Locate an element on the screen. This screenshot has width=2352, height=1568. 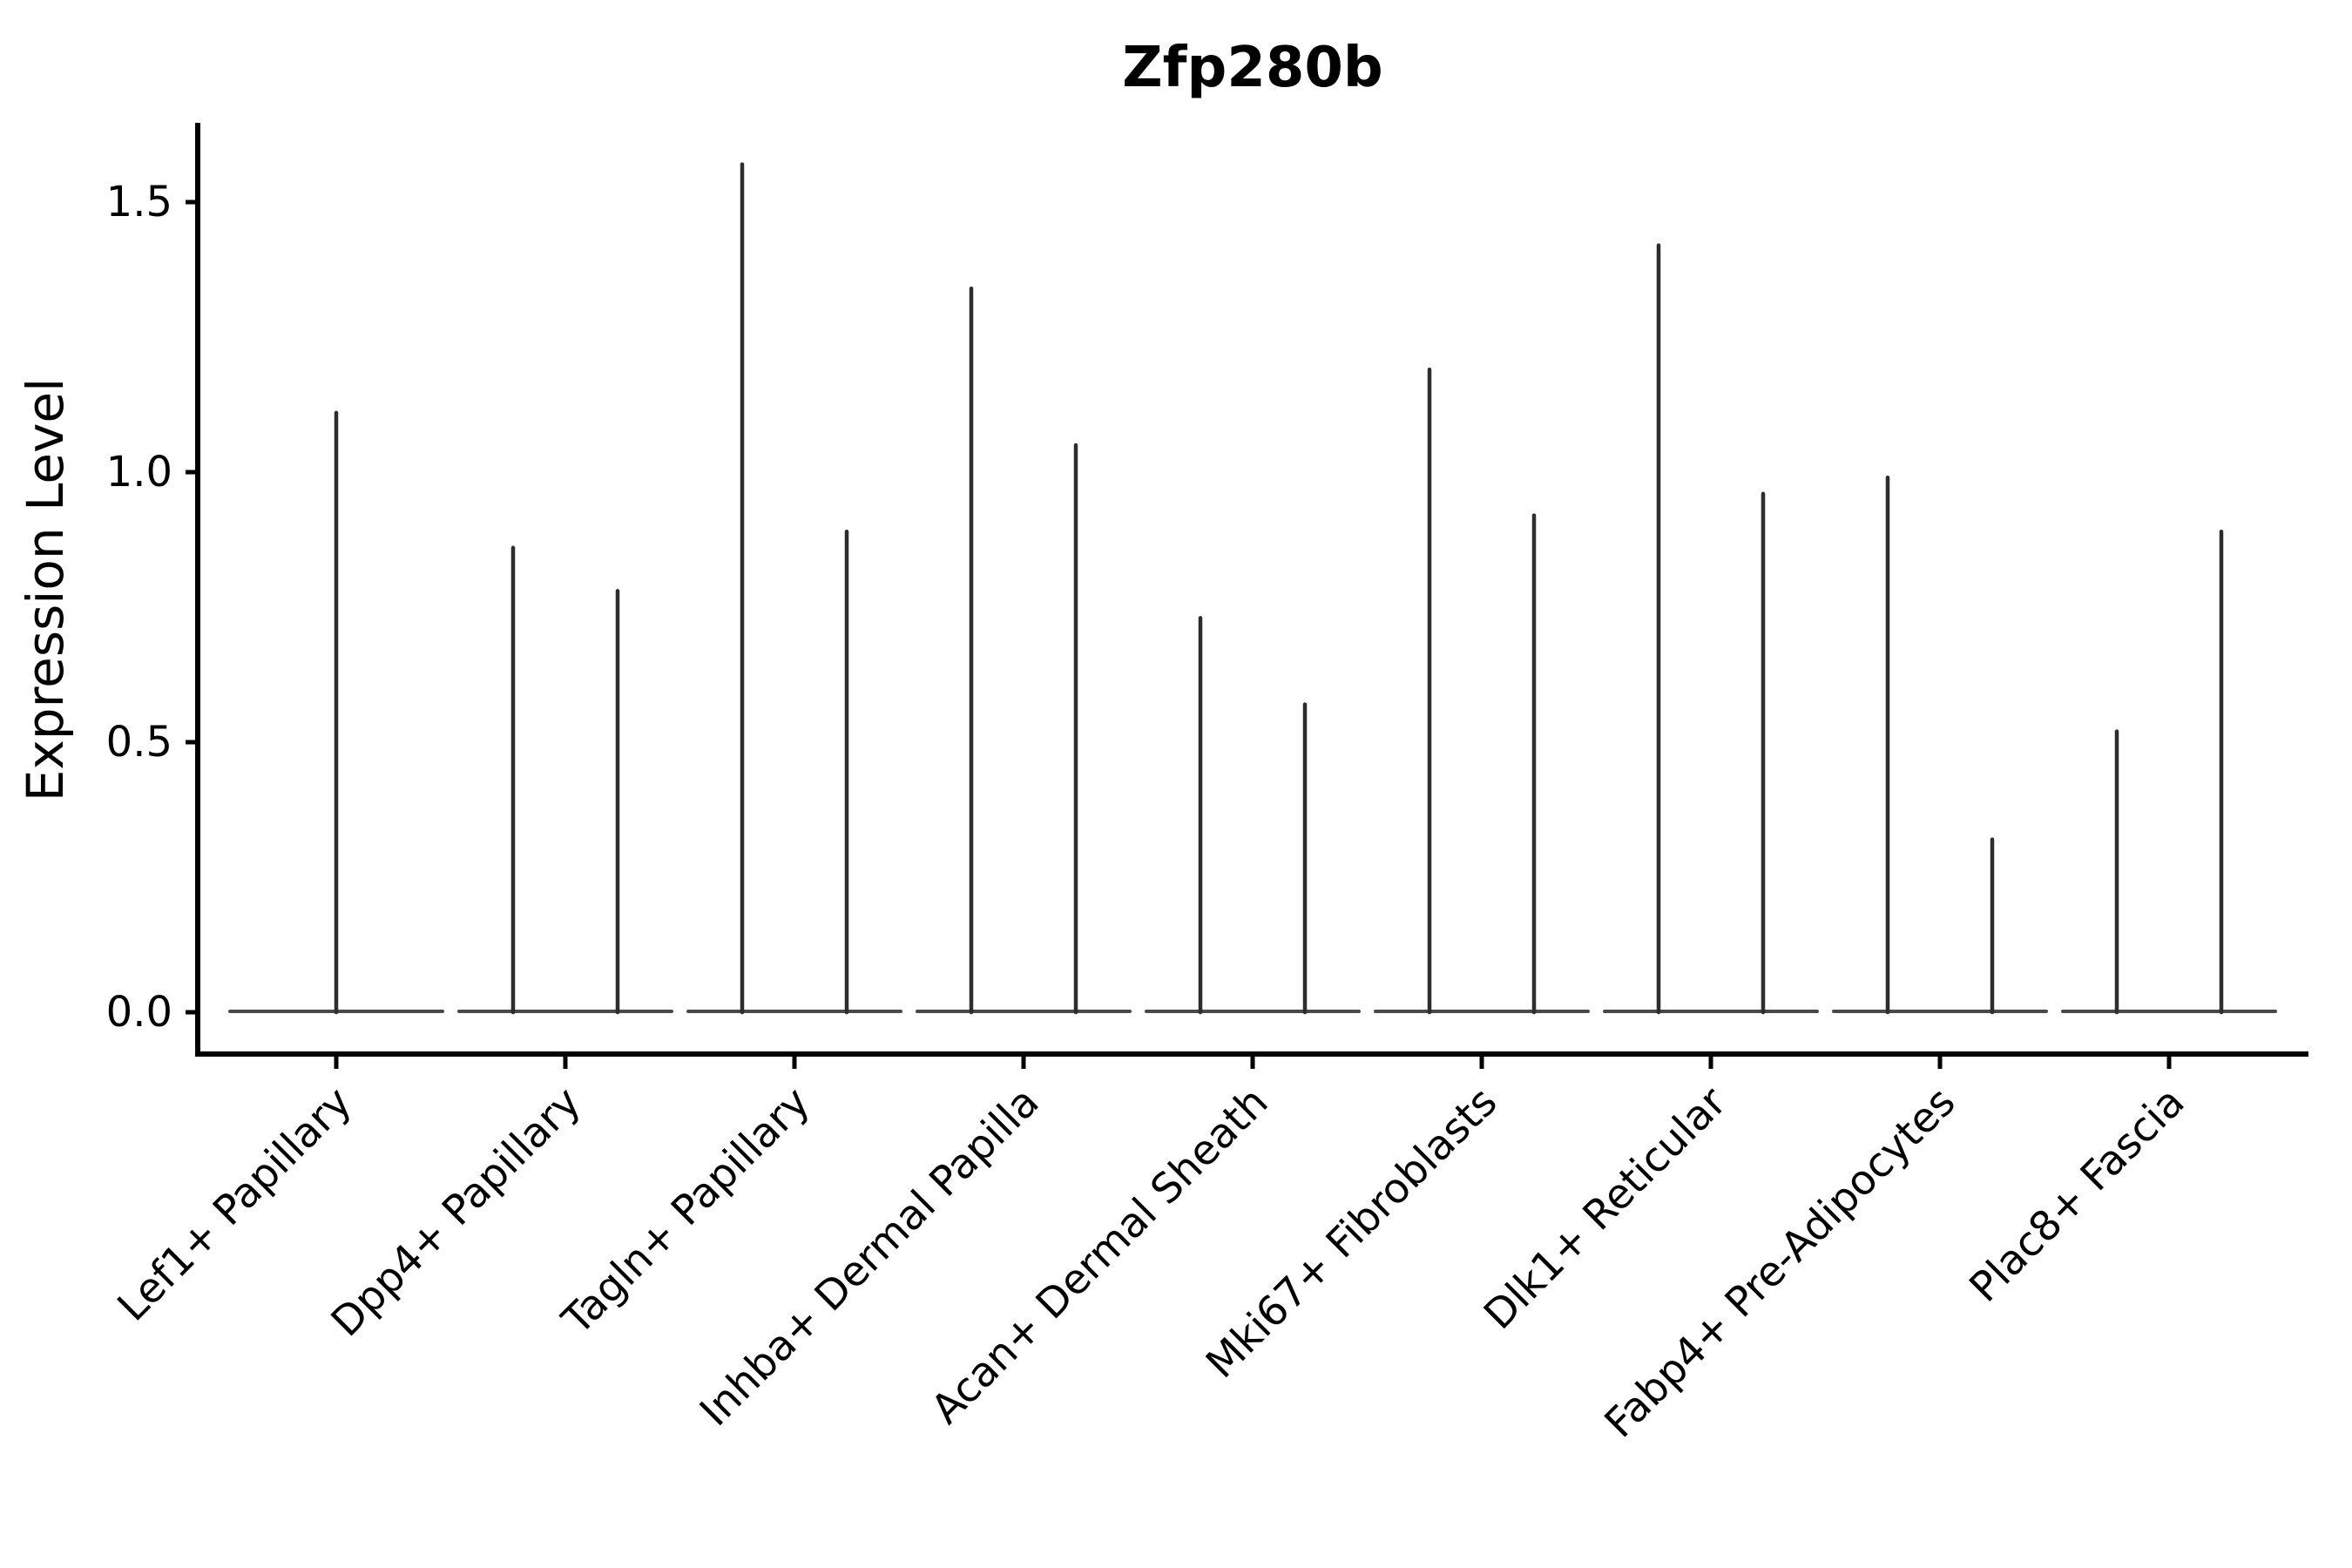
x-tick-label: Dlk1+ Reticular is located at coordinates (1605, 1208).